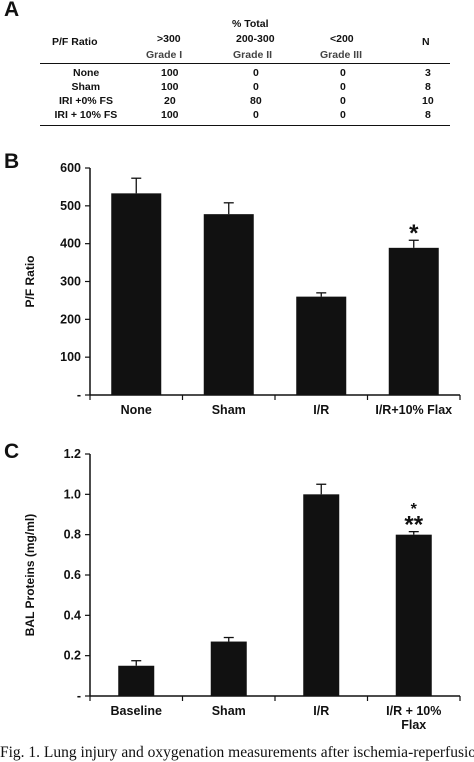 This screenshot has height=762, width=474. What do you see at coordinates (413, 718) in the screenshot?
I see `x-category-label: I/R + 10% Flax` at bounding box center [413, 718].